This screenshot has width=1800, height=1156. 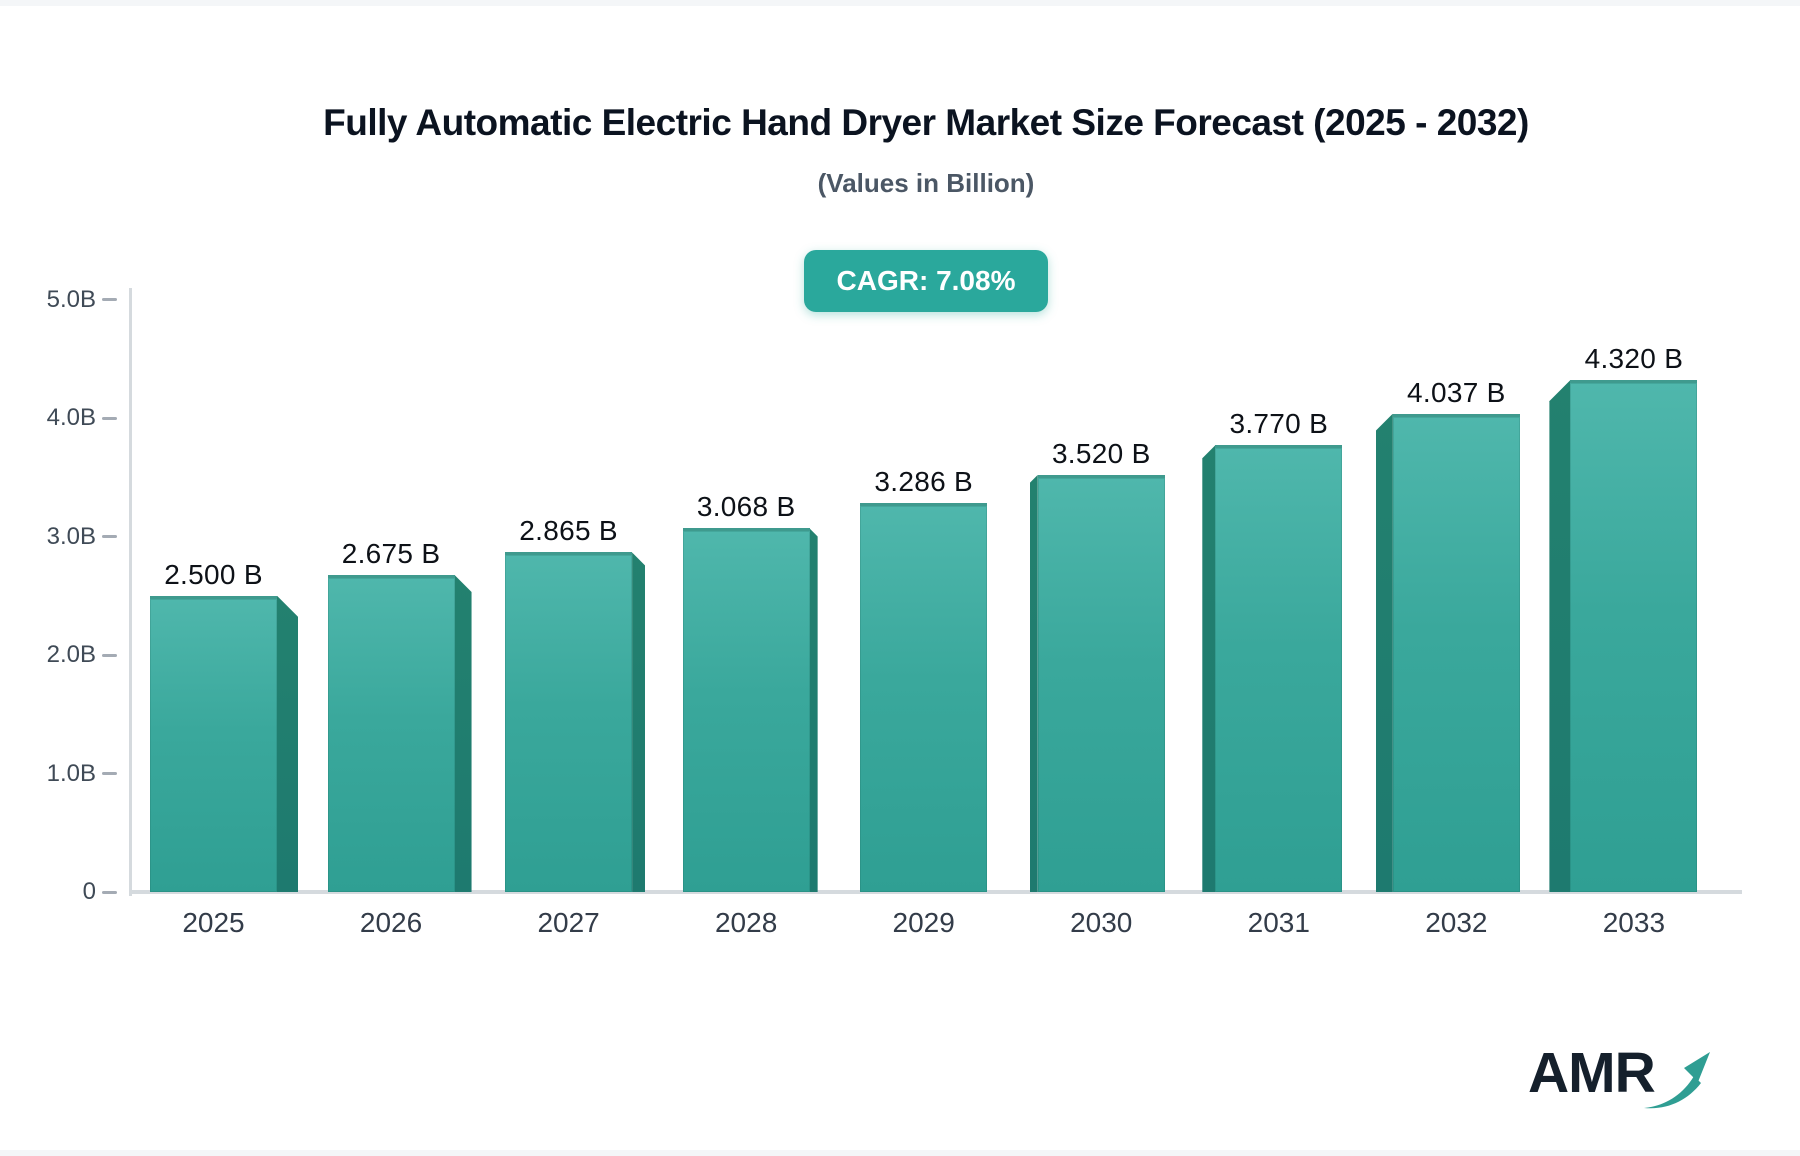 What do you see at coordinates (391, 922) in the screenshot?
I see `x-axis-label: 2026` at bounding box center [391, 922].